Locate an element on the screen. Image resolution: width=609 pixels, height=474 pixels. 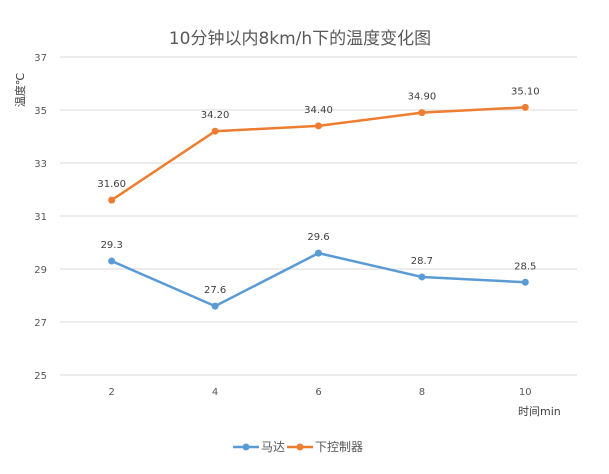
data-label: 34.40 is located at coordinates (318, 110).